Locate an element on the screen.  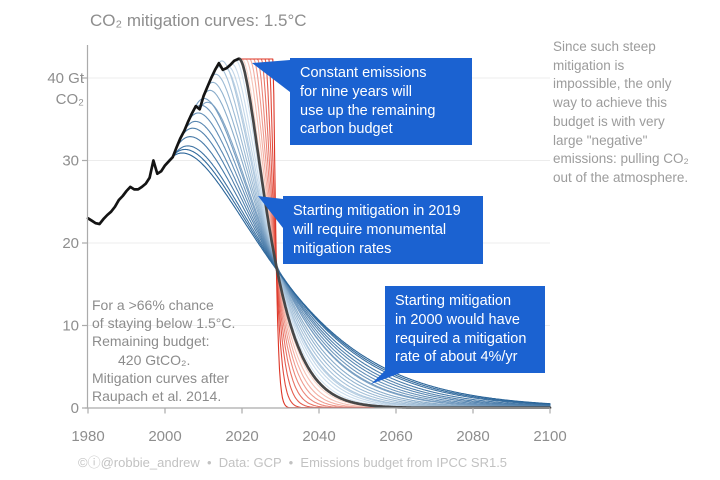
budget-note-line: 420 GtCO₂. is located at coordinates (154, 359).